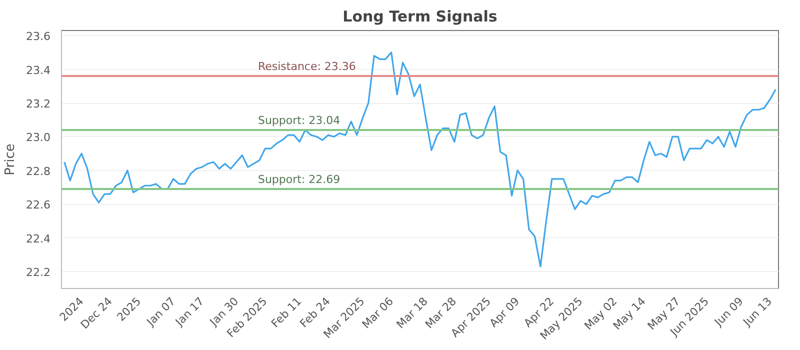  Describe the element at coordinates (299, 179) in the screenshot. I see `ref-line-label: Support: 22.69` at that location.